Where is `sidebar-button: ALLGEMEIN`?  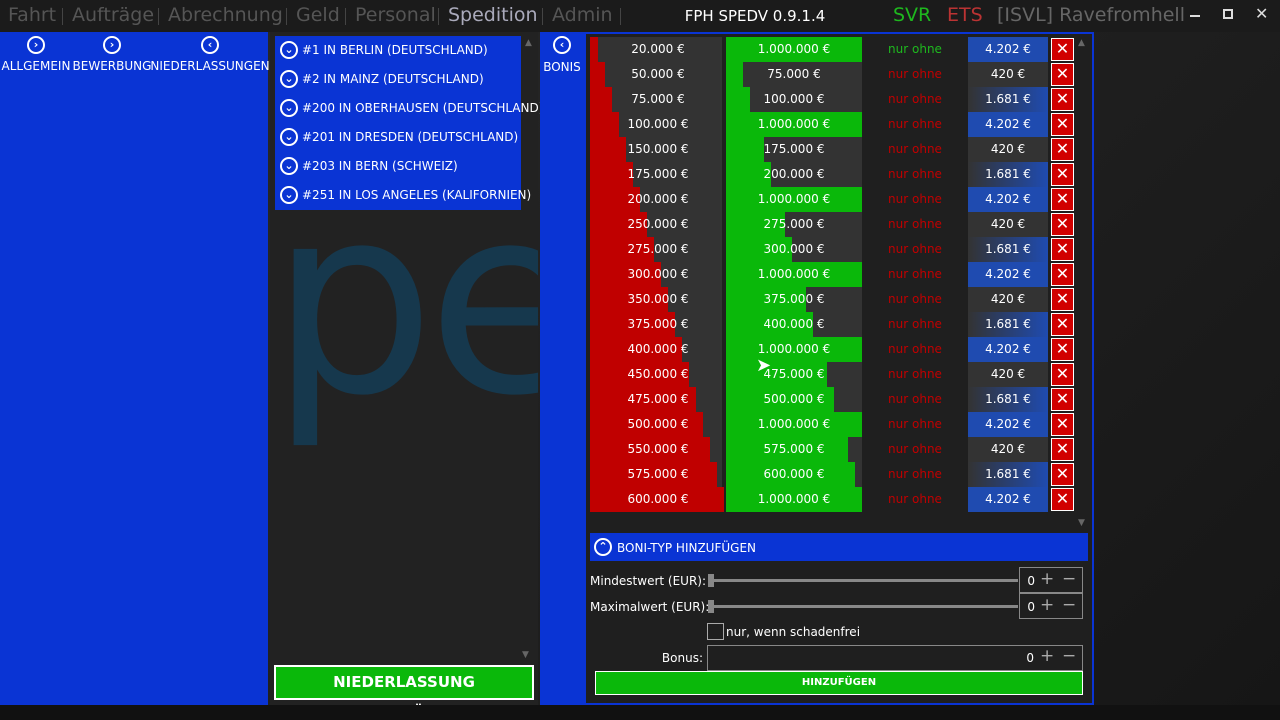 sidebar-button: ALLGEMEIN is located at coordinates (36, 66).